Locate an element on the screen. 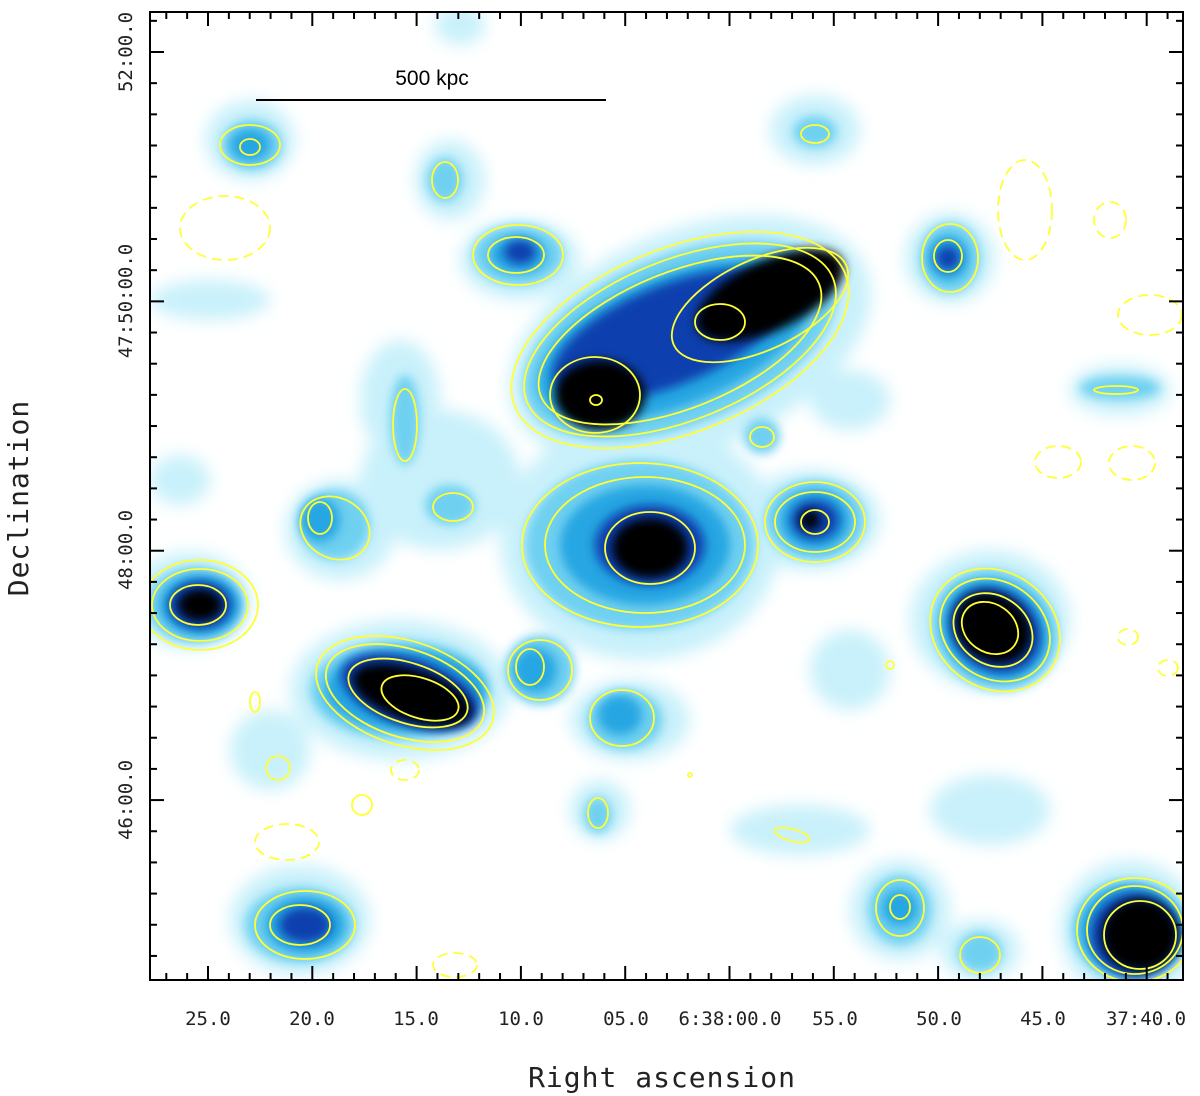 This screenshot has width=1200, height=1096. y-tick-label: 47:50:00.0 is located at coordinates (126, 301).